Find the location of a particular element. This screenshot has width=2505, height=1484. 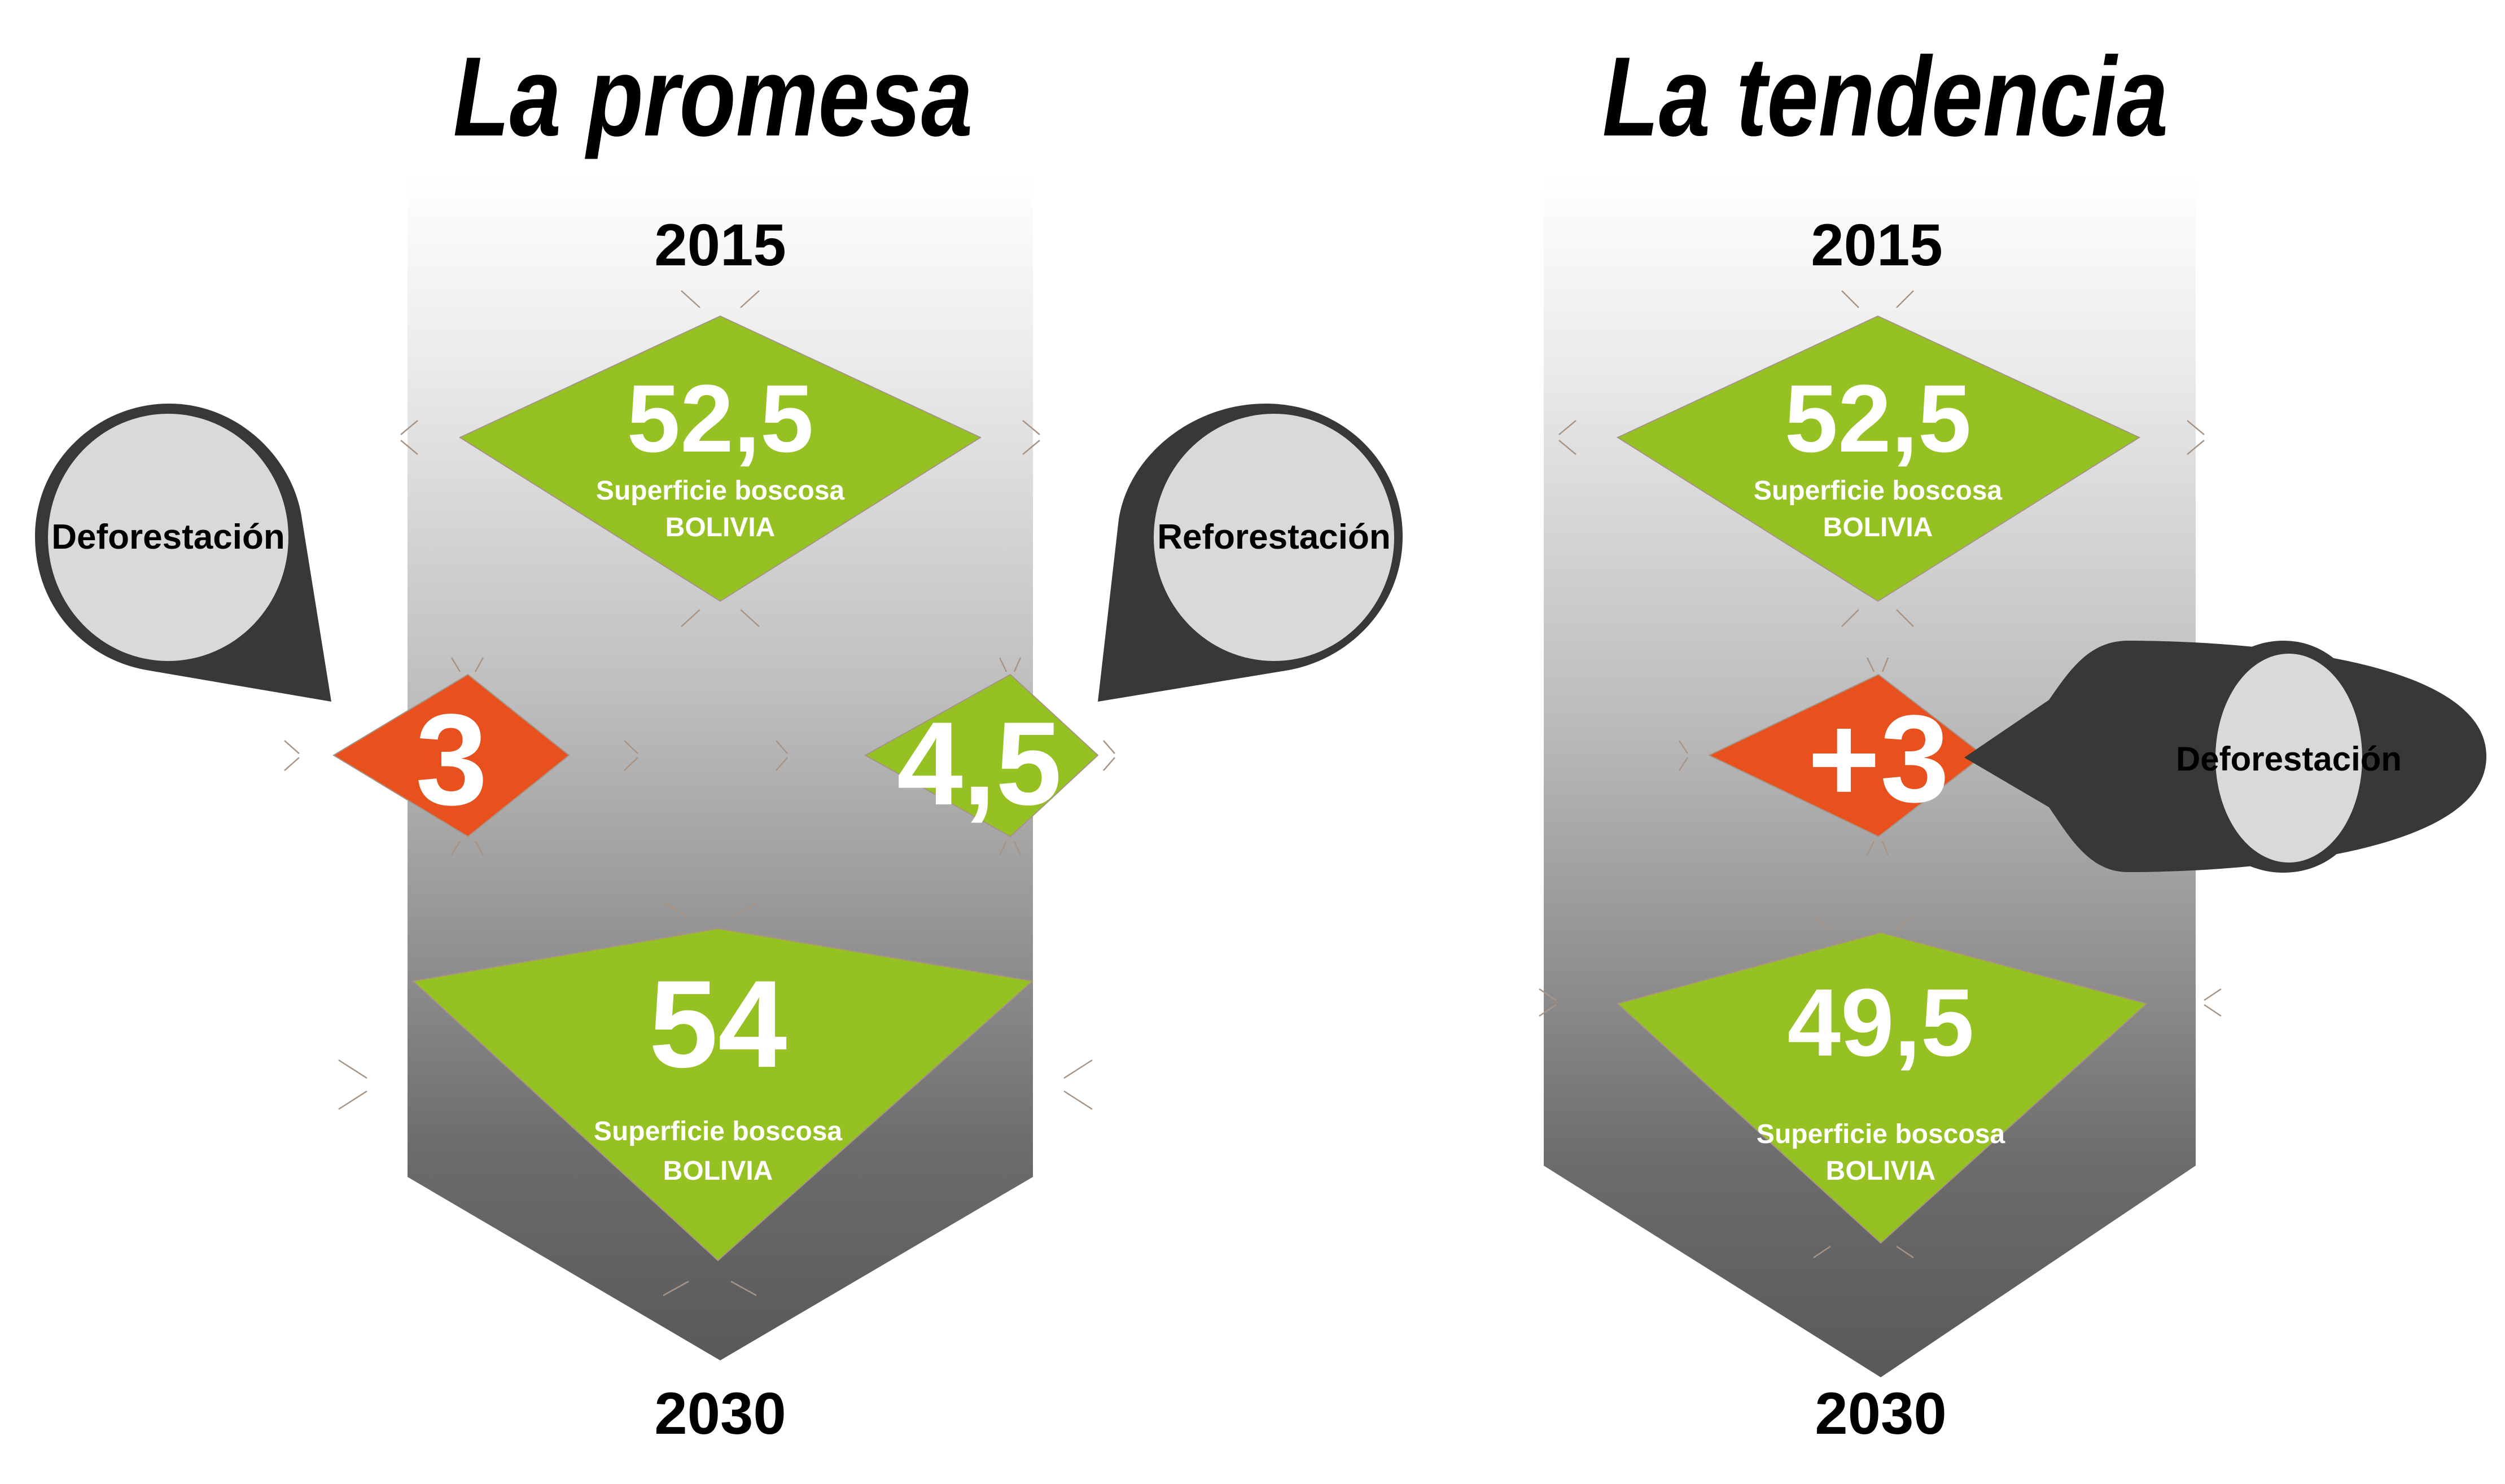

trend-deforestation-callout: Deforestación is located at coordinates (2225, 757).